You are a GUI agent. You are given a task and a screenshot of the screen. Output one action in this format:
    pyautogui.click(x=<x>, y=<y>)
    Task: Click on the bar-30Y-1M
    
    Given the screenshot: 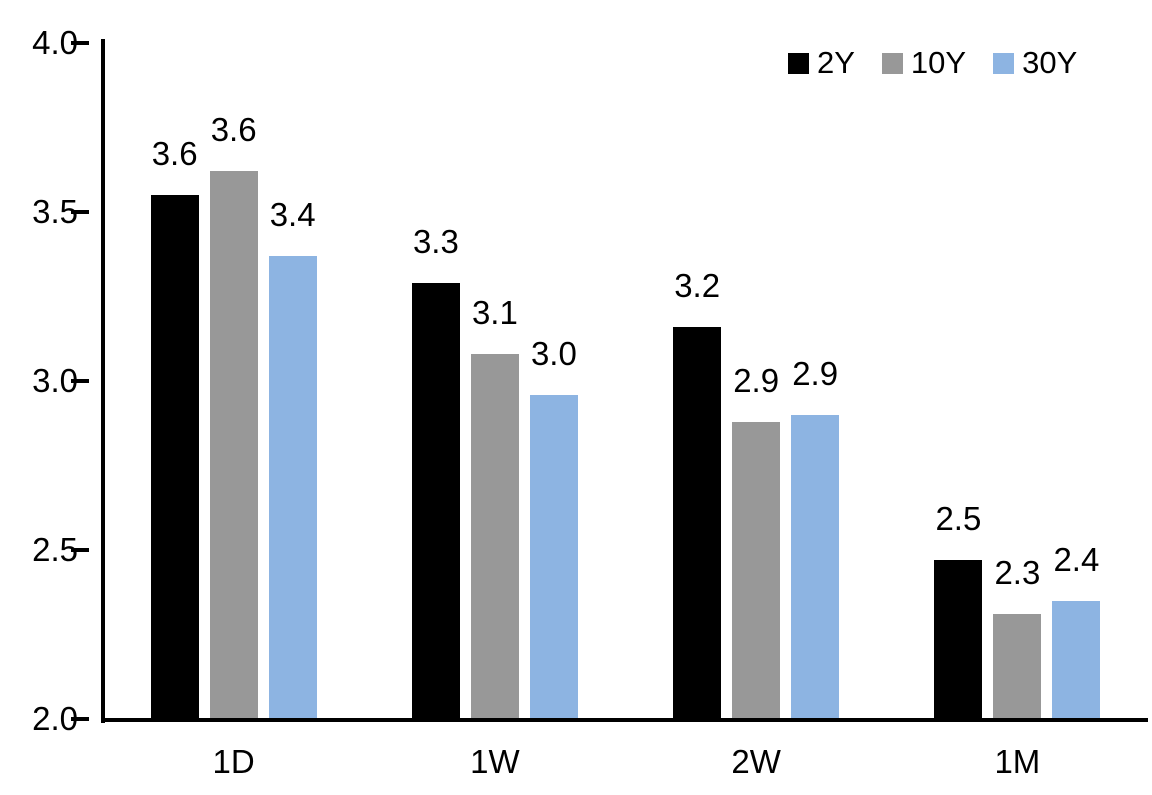 What is the action you would take?
    pyautogui.click(x=1076, y=660)
    